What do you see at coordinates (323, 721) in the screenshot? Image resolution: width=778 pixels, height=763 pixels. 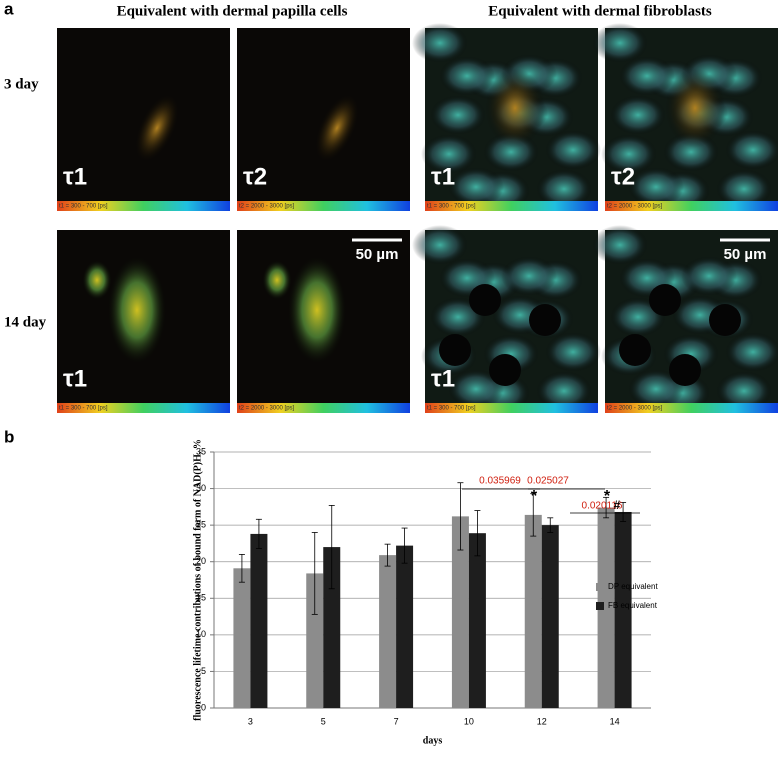 I see `x-tick-label: 5` at bounding box center [323, 721].